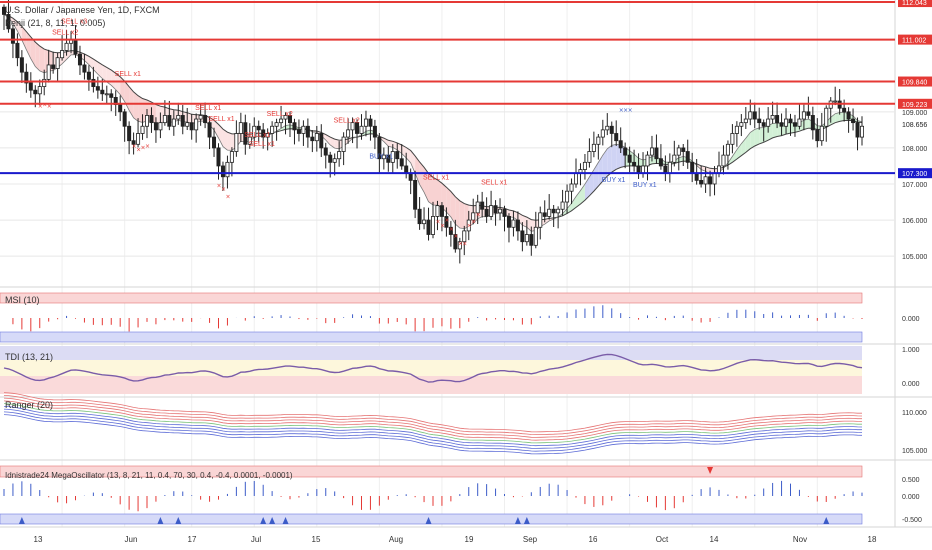  What do you see at coordinates (914, 105) in the screenshot?
I see `price-level-label: 109.223` at bounding box center [914, 105].